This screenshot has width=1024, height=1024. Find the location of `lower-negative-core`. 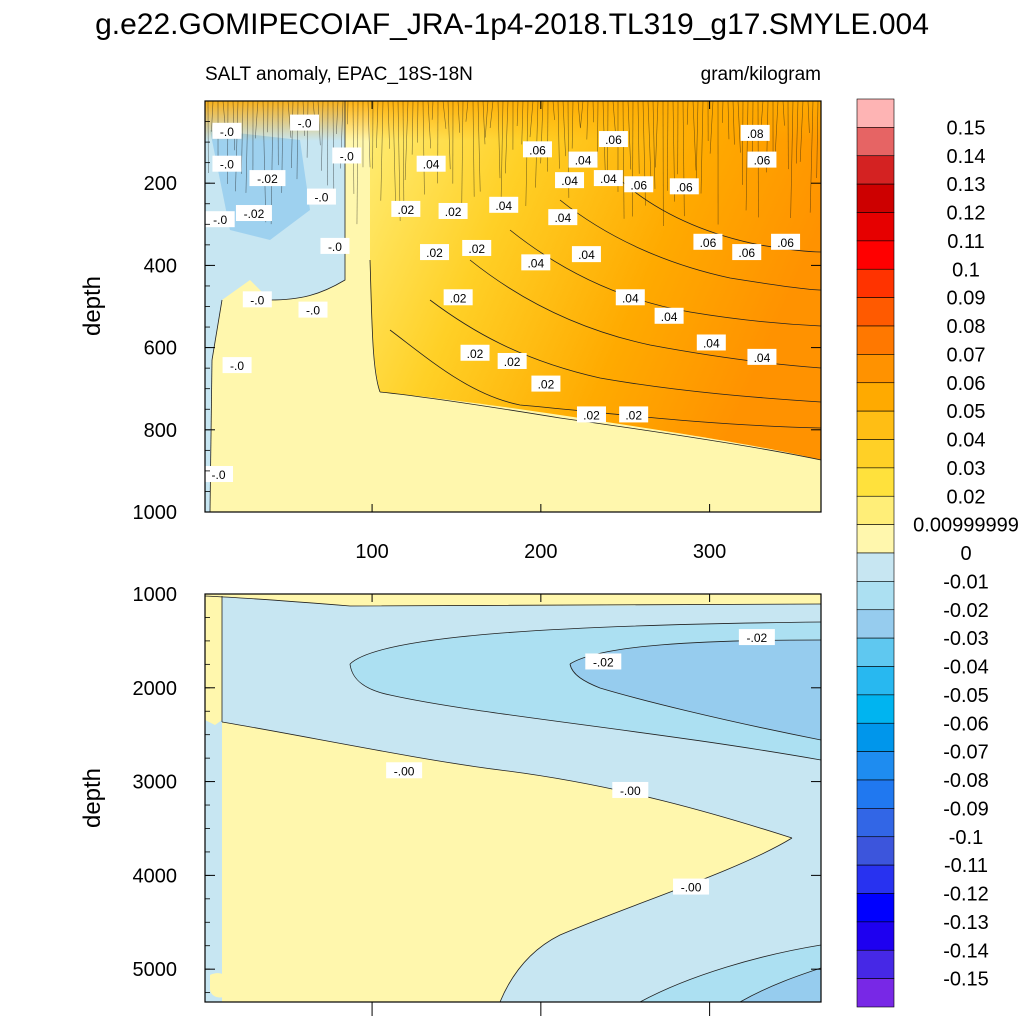

lower-negative-core is located at coordinates (695, 690).